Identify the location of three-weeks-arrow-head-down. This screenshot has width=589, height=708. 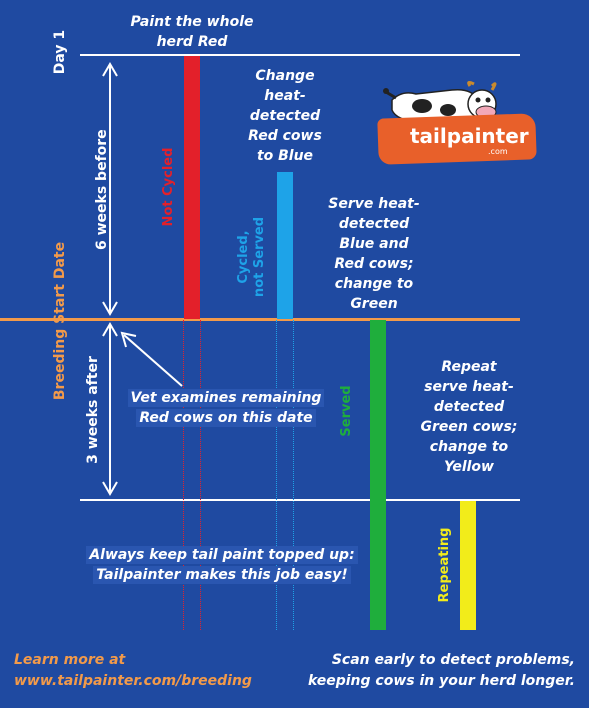
(110, 488).